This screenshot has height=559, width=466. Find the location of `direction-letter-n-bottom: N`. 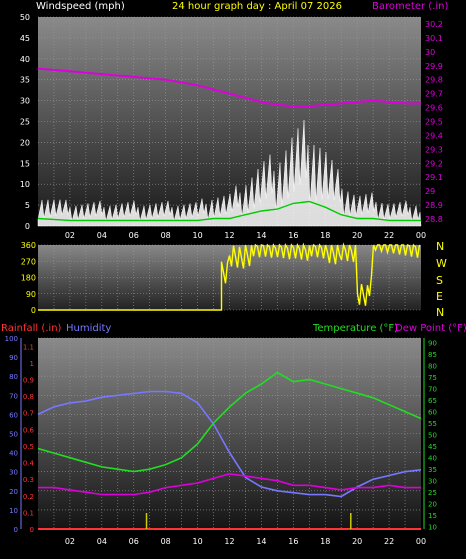

direction-letter-n-bottom: N is located at coordinates (440, 312).